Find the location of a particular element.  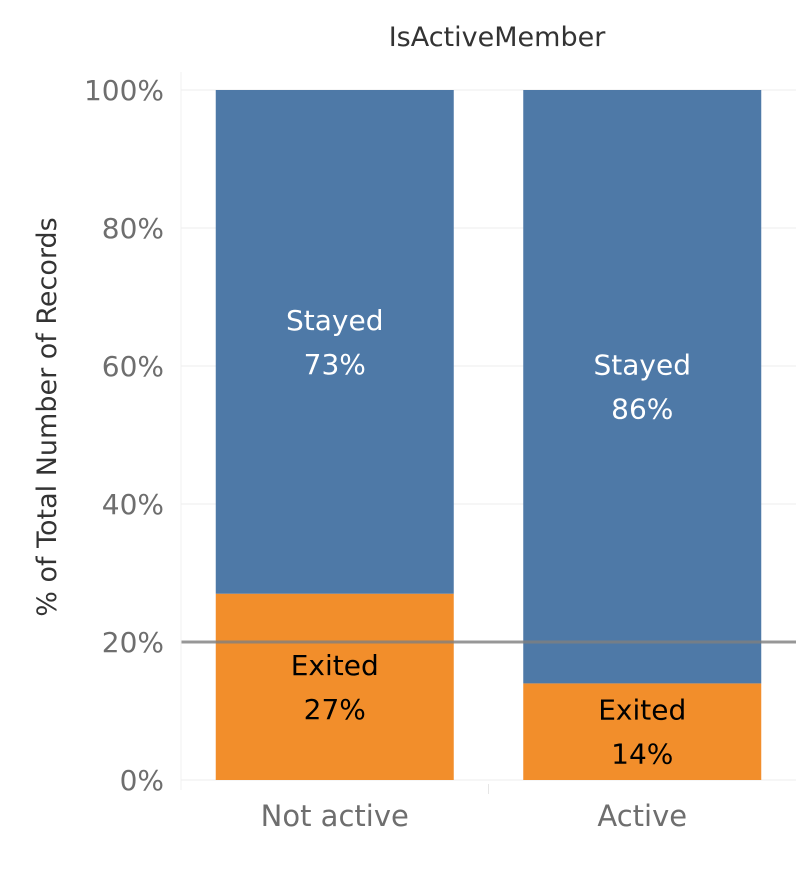

y-axis-title: % of Total Number of Records is located at coordinates (47, 417).